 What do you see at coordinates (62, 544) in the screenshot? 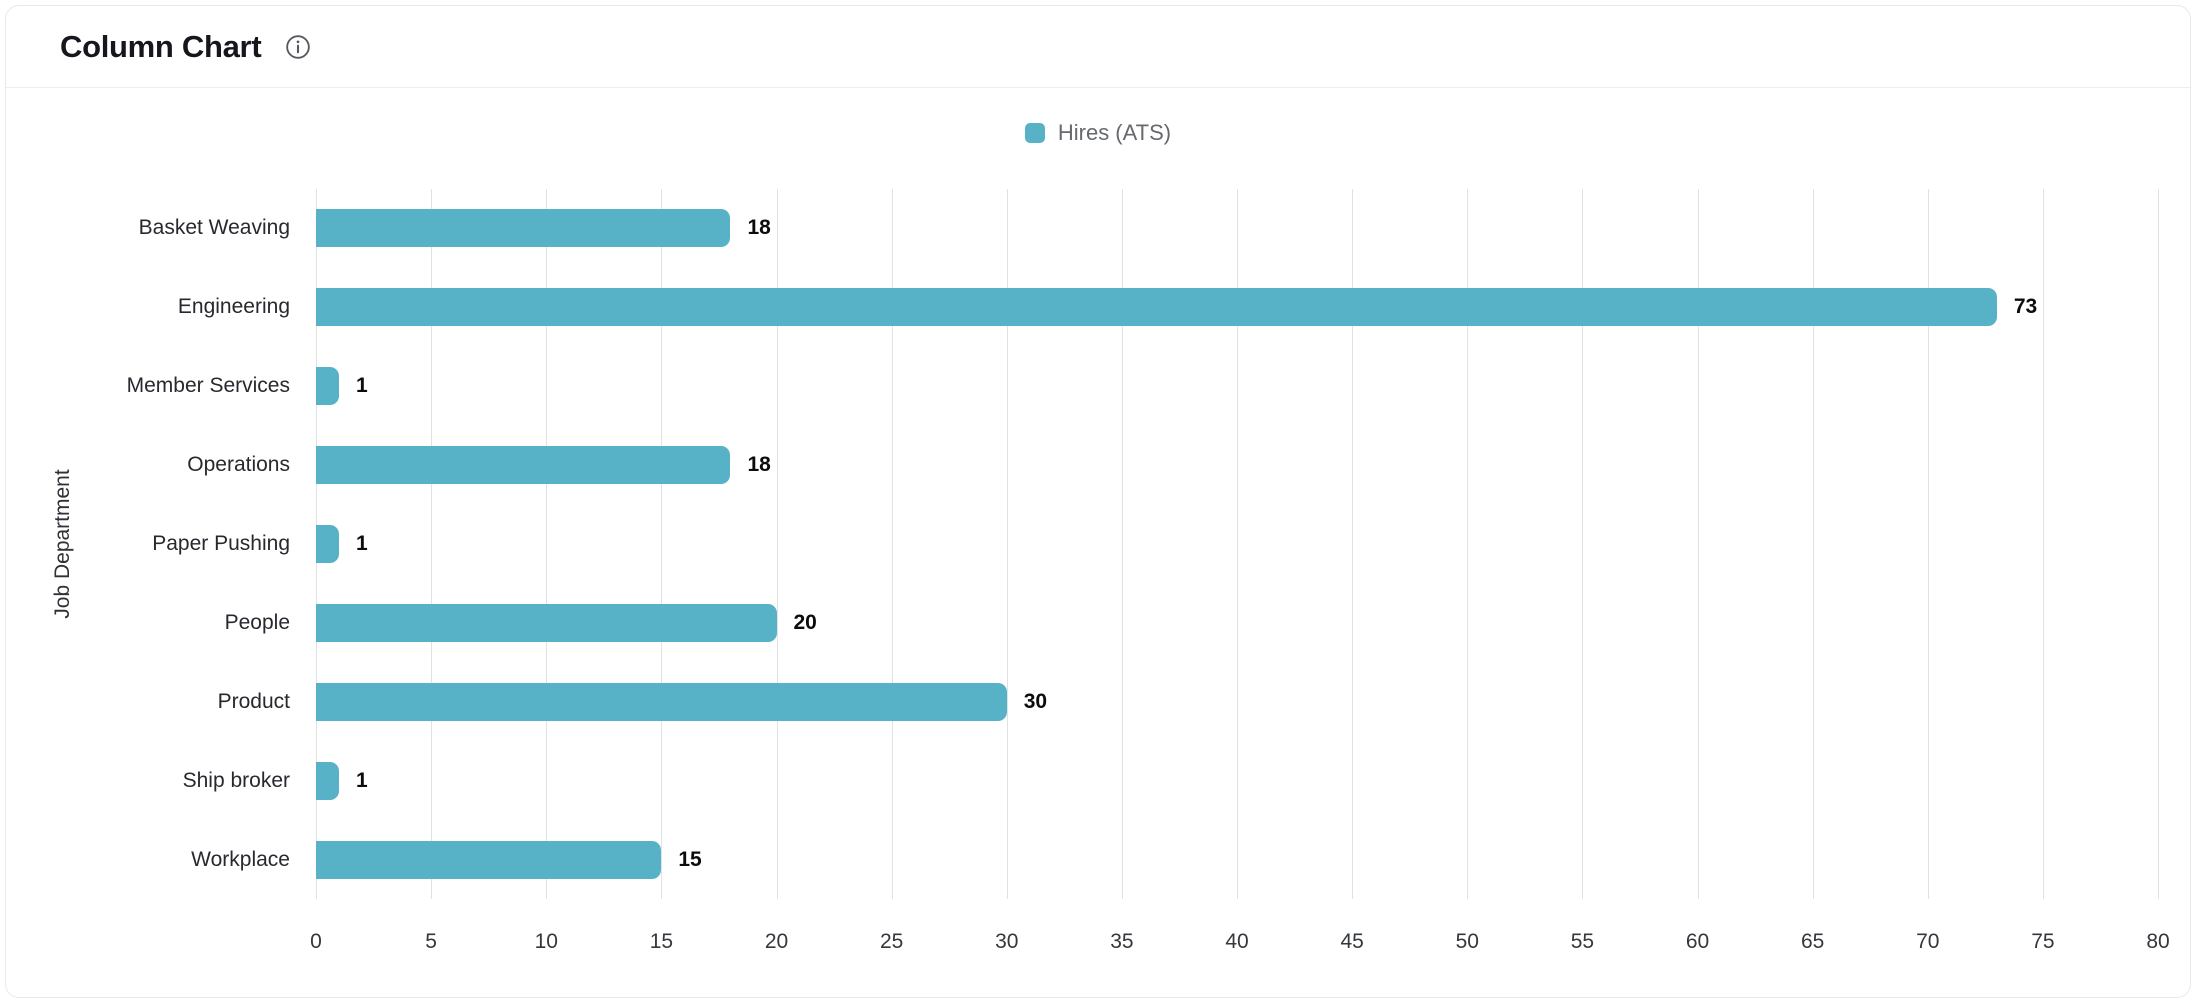
I see `y-axis-title: Job Department` at bounding box center [62, 544].